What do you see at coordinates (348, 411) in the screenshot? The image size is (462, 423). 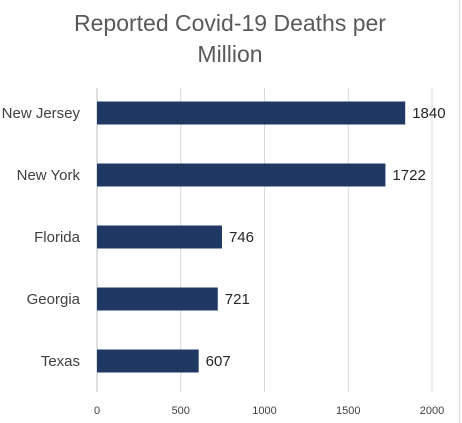 I see `x-tick-label: 1500` at bounding box center [348, 411].